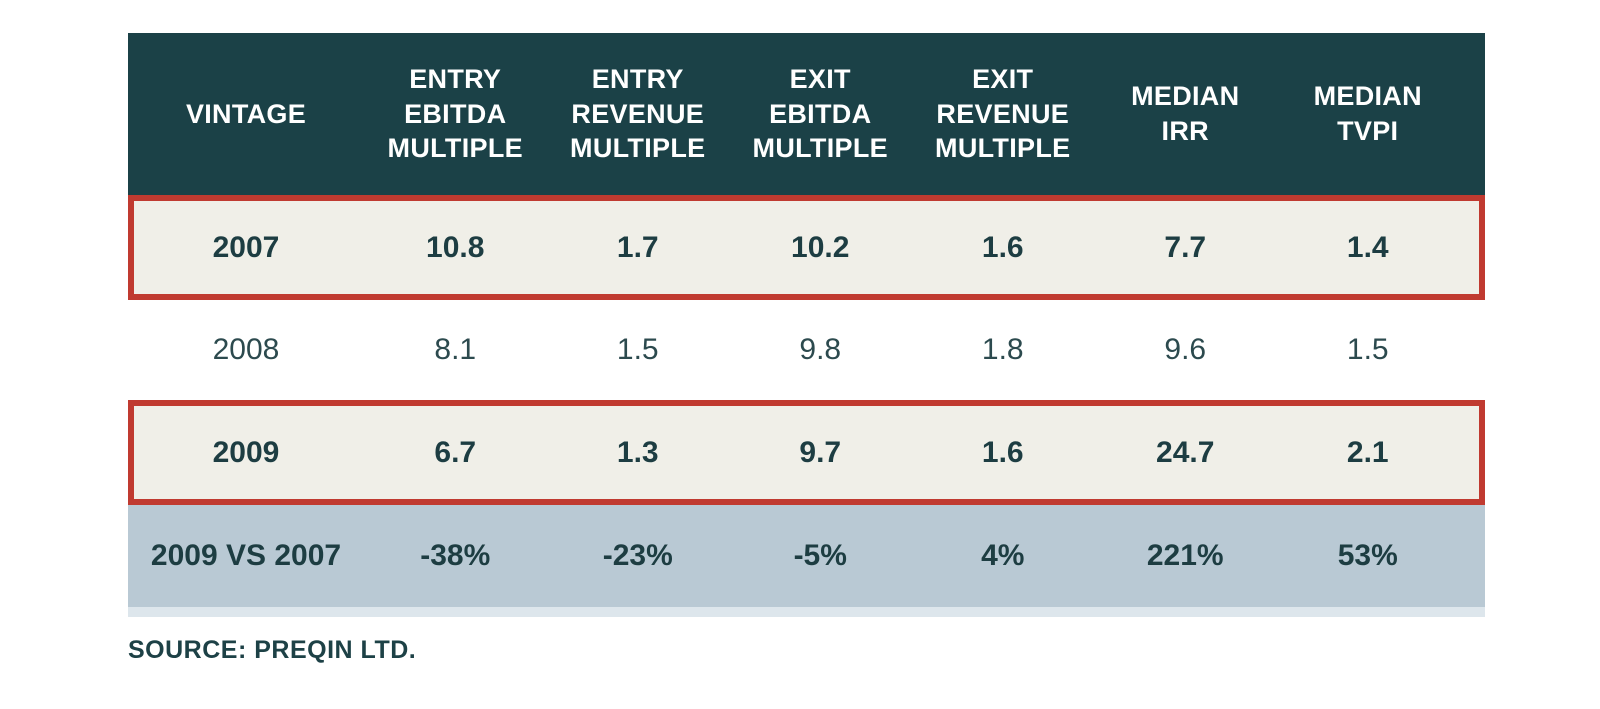 The image size is (1600, 709). Describe the element at coordinates (1367, 247) in the screenshot. I see `cell-value: 1.4` at that location.